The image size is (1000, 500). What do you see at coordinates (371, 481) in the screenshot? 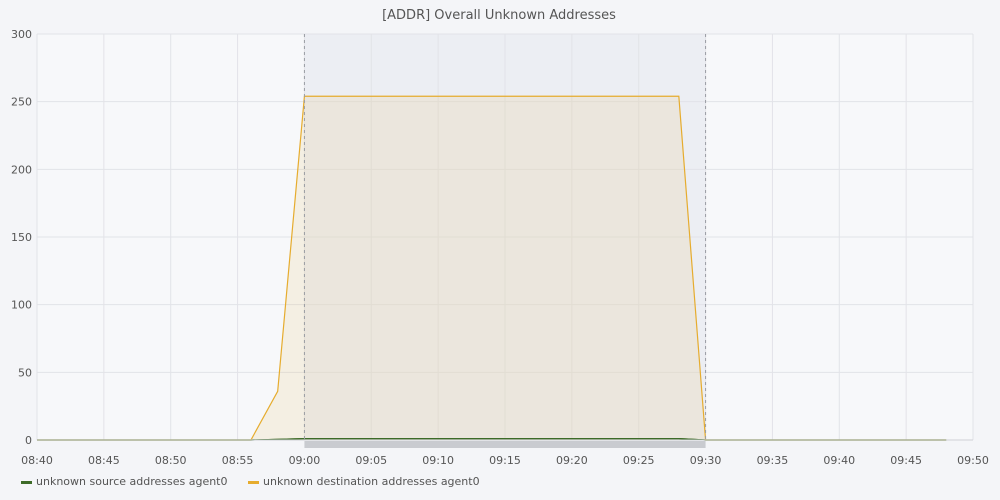
I see `legend-label: unknown destination addresses agent0` at bounding box center [371, 481].